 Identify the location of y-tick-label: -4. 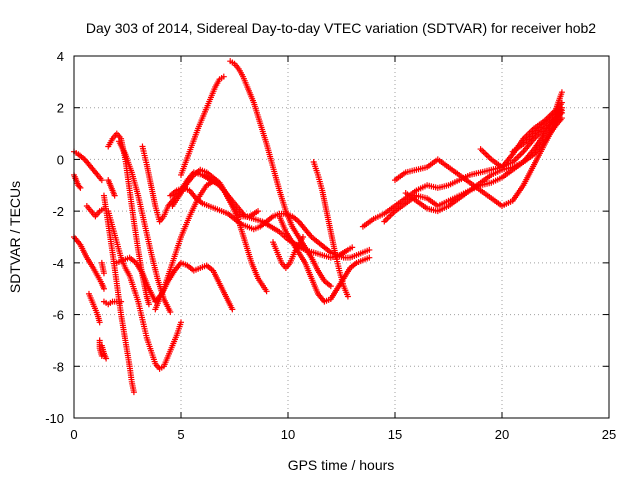
(58, 263).